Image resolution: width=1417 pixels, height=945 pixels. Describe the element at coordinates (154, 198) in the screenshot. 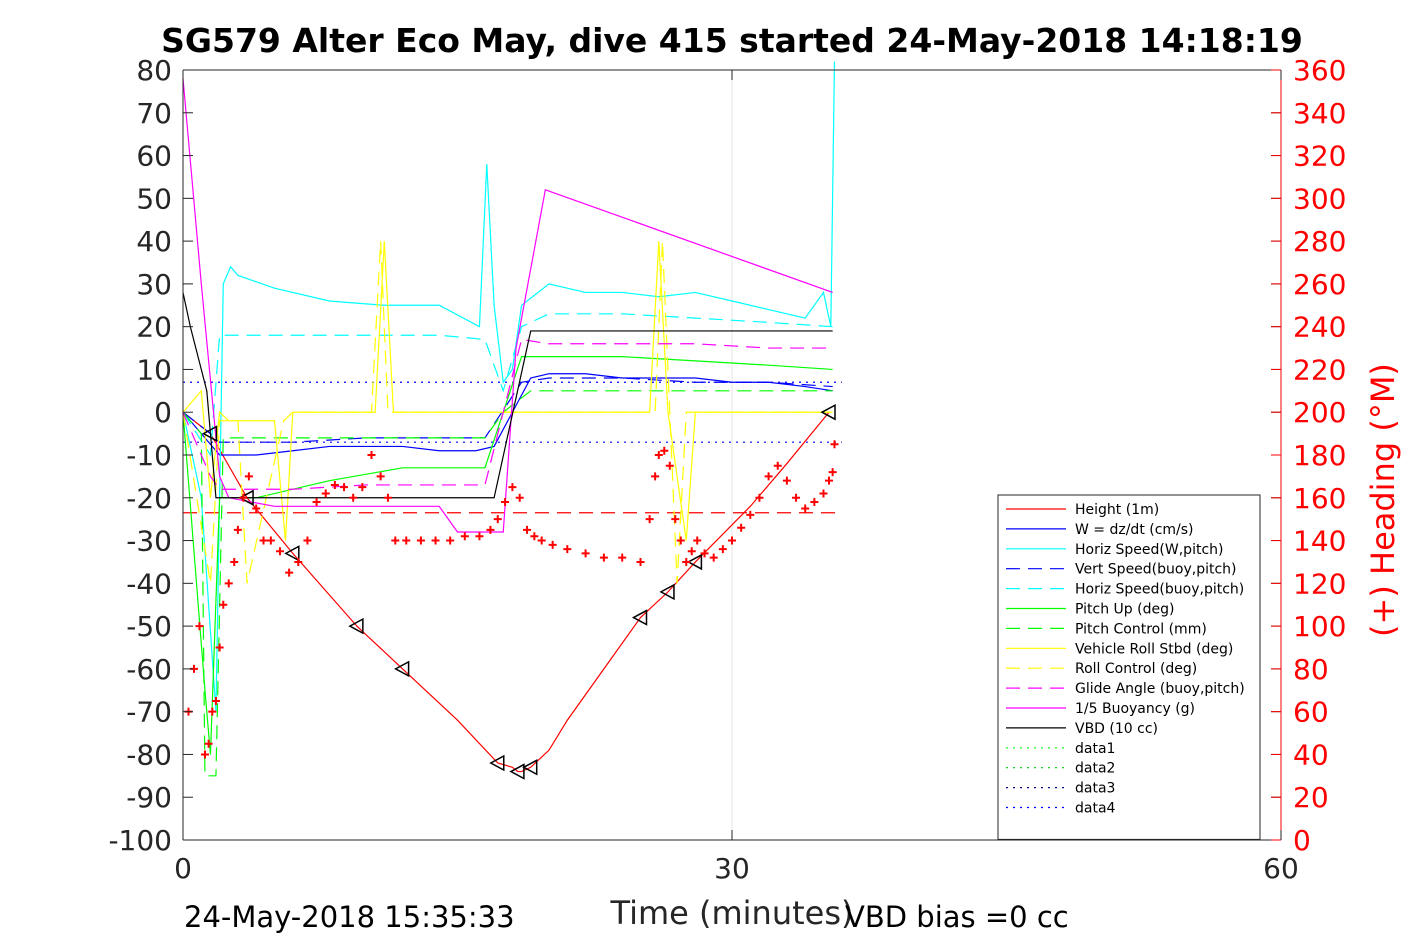

I see `y-tick-label: 50` at that location.